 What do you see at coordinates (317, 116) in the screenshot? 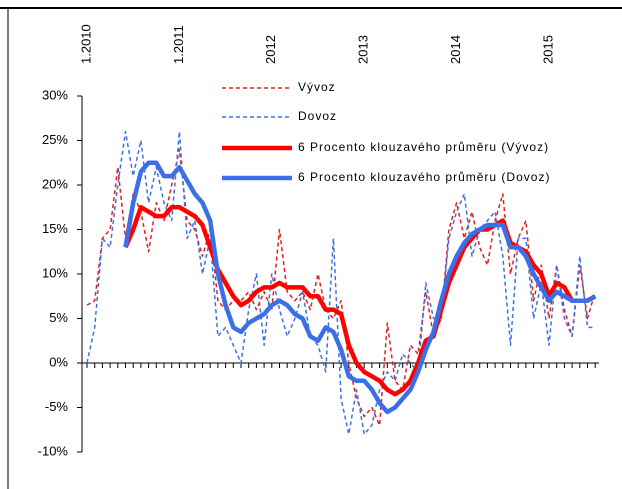
I see `legend-label: Dovoz` at bounding box center [317, 116].